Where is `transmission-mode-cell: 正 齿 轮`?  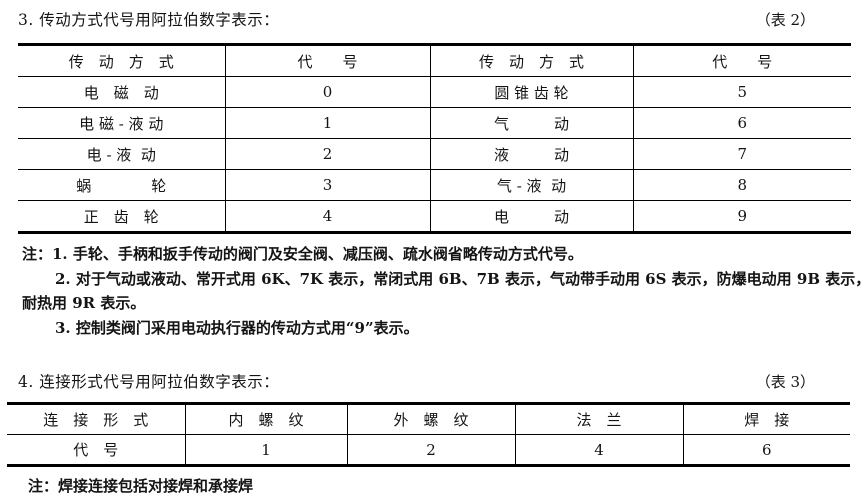 transmission-mode-cell: 正 齿 轮 is located at coordinates (122, 216).